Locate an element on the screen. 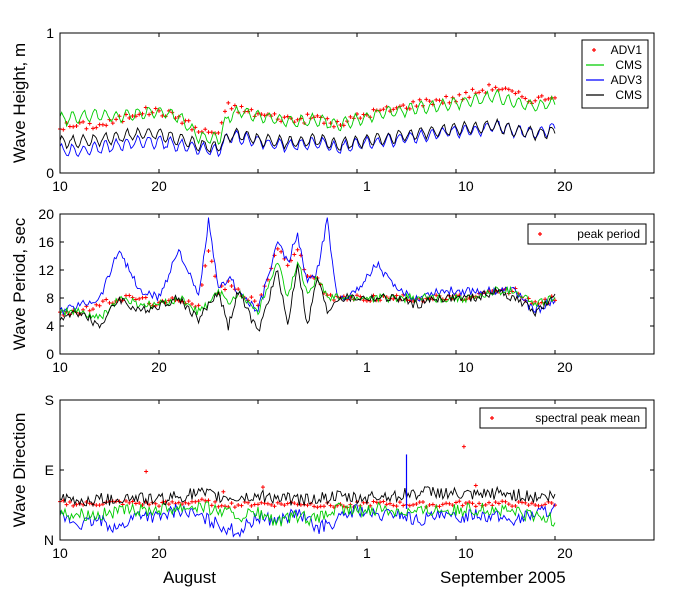 The width and height of the screenshot is (687, 600). wave-height-series-1-line is located at coordinates (307, 116).